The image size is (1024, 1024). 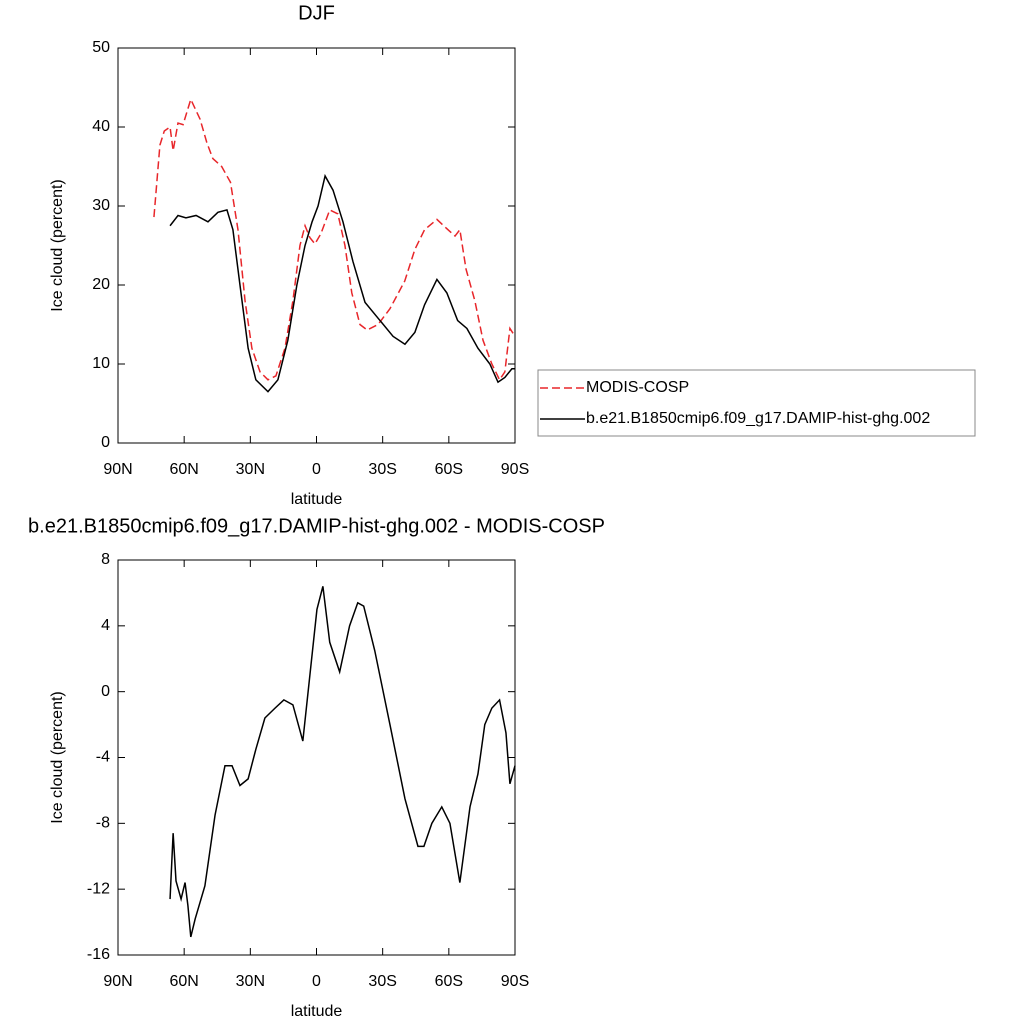 What do you see at coordinates (637, 387) in the screenshot?
I see `legend-label: MODIS-COSP` at bounding box center [637, 387].